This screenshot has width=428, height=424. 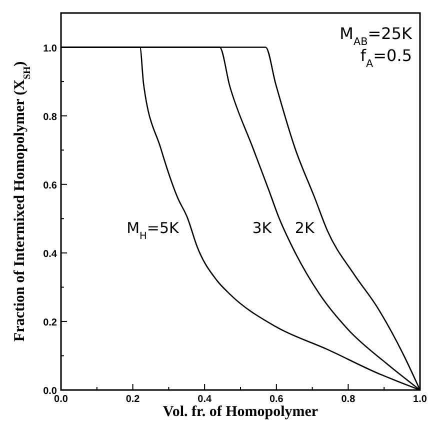 What do you see at coordinates (50, 322) in the screenshot?
I see `y-tick-label: 0.2` at bounding box center [50, 322].